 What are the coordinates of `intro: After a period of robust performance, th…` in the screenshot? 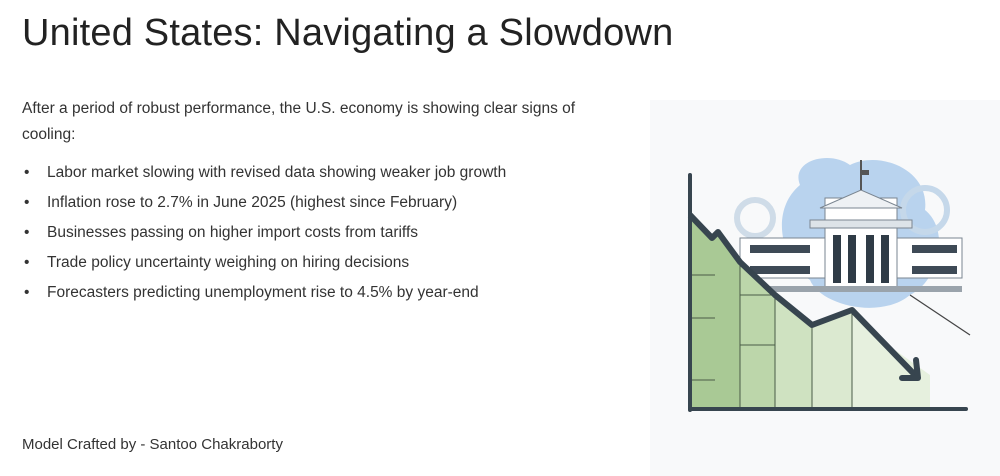 It's located at (299, 121).